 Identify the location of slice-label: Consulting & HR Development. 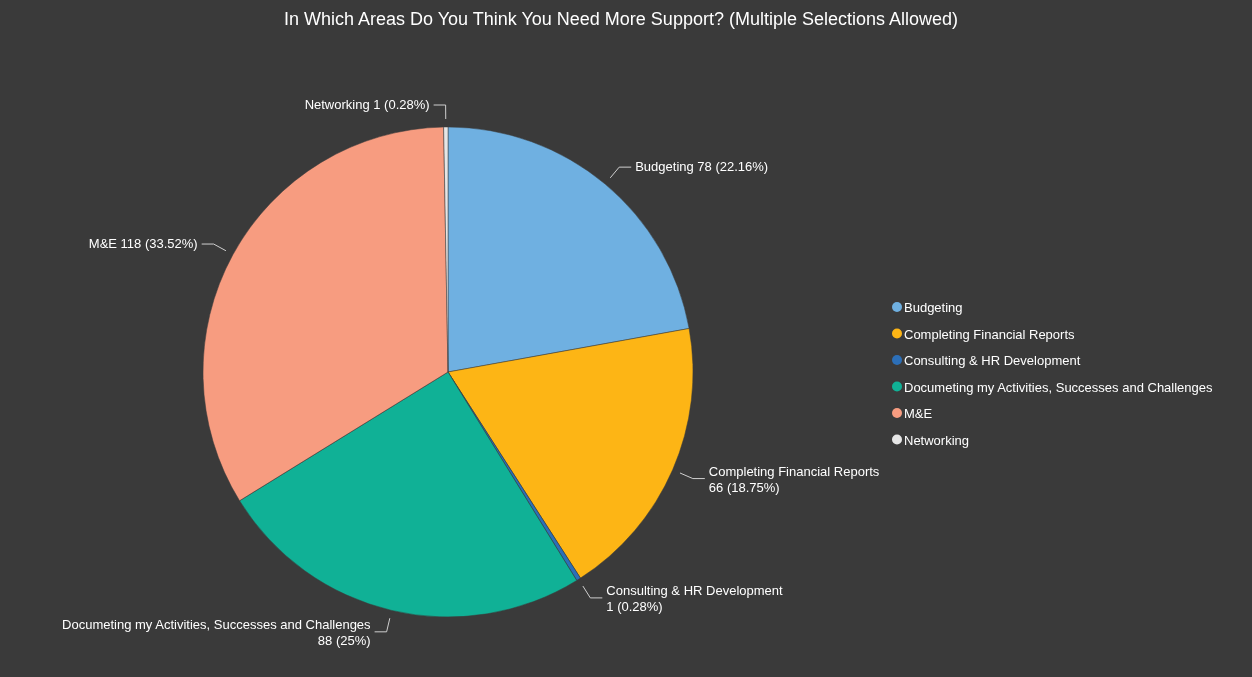
(695, 590).